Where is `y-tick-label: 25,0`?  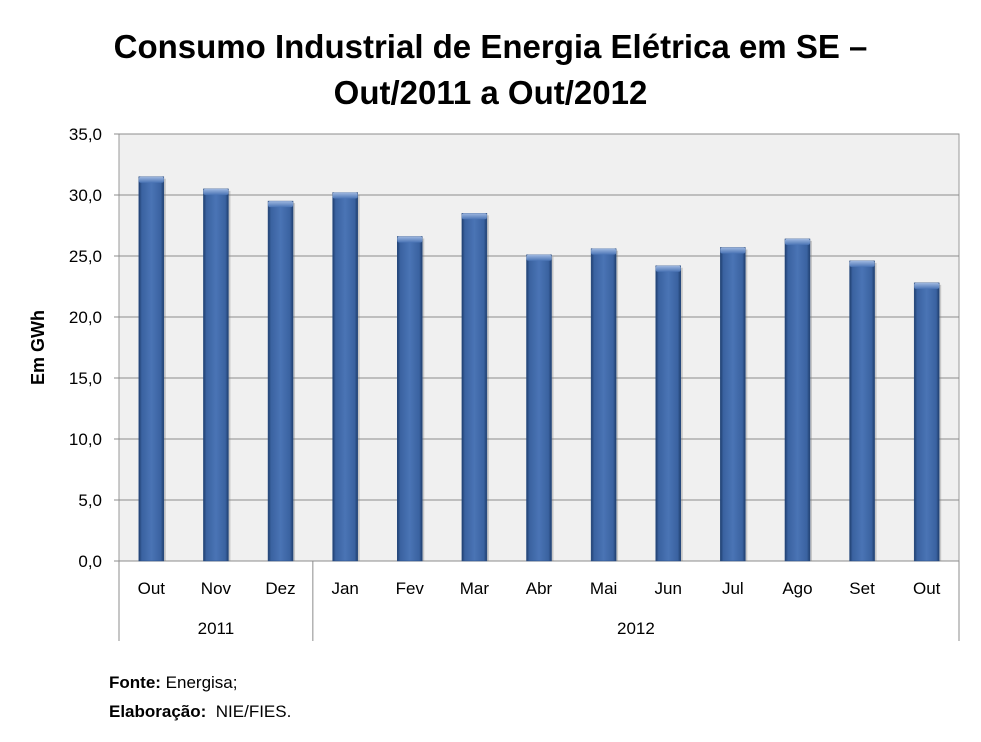
y-tick-label: 25,0 is located at coordinates (85, 256).